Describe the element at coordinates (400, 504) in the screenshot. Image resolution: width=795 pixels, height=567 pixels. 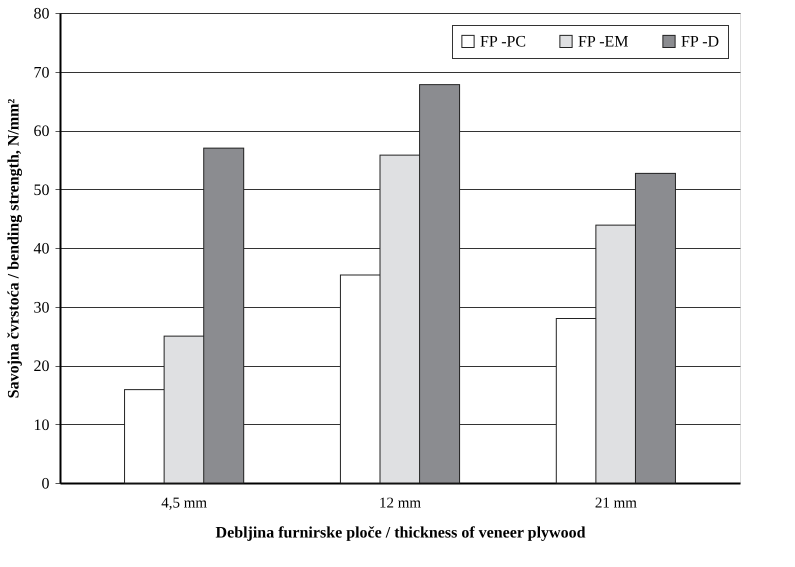
I see `x-tick-label: 12 mm` at that location.